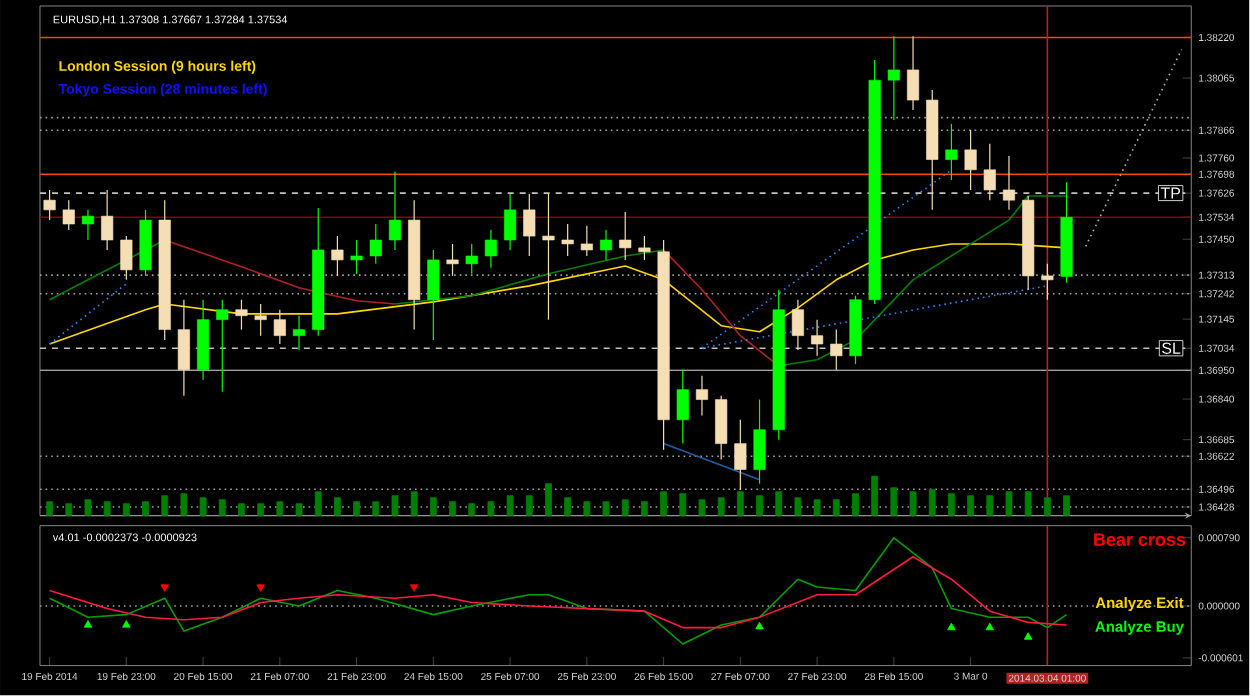 The image size is (1250, 696). Describe the element at coordinates (1140, 540) in the screenshot. I see `annotation: Bear cross` at that location.